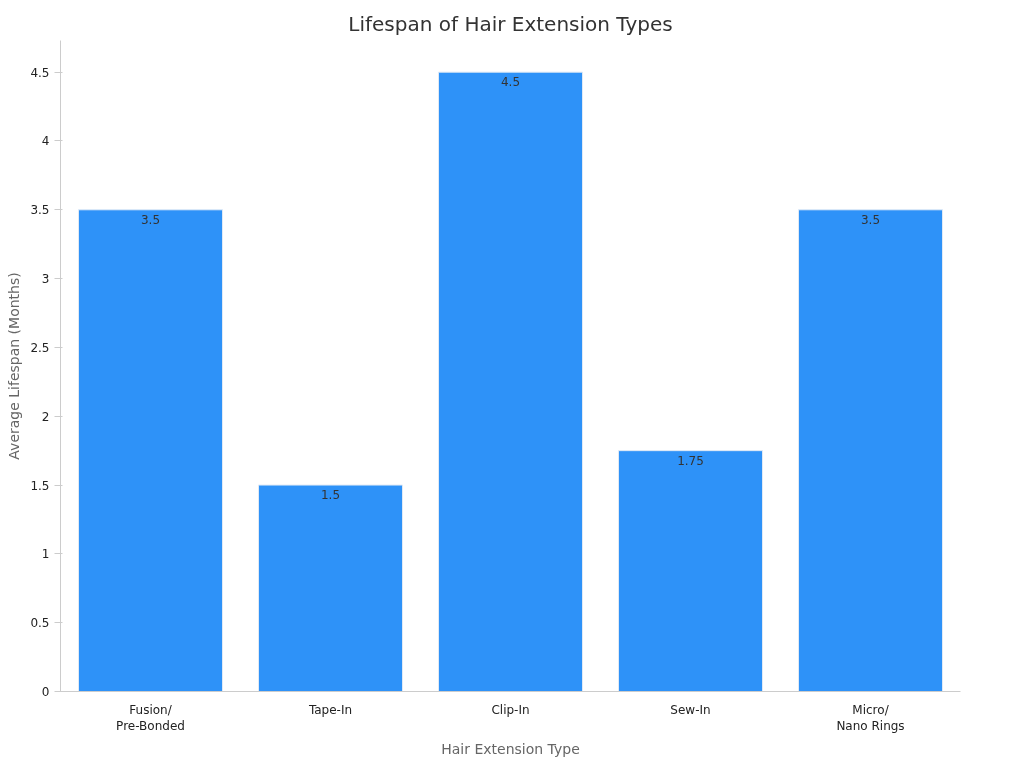 This screenshot has height=768, width=1024. What do you see at coordinates (45, 416) in the screenshot?
I see `y-tick-label: 2` at bounding box center [45, 416].